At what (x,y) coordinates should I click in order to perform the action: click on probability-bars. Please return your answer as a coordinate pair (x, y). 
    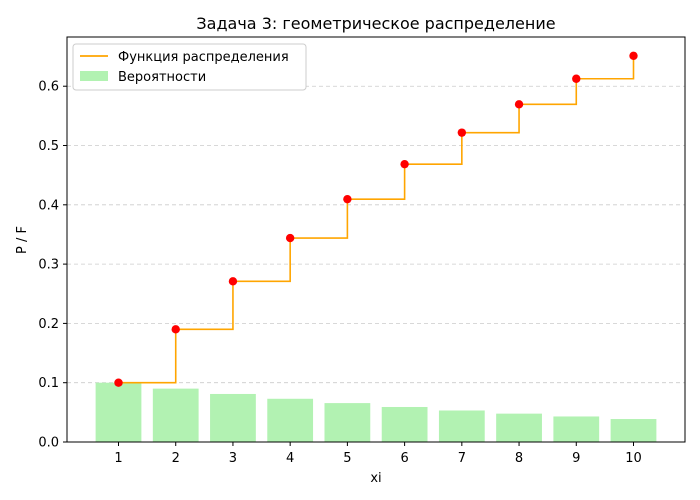
    Looking at the image, I should click on (376, 412).